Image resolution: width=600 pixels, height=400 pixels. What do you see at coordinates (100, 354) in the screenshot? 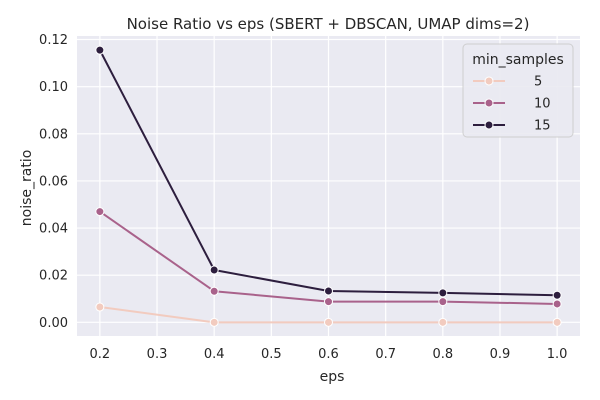
I see `x-tick-label: 0.2` at bounding box center [100, 354].